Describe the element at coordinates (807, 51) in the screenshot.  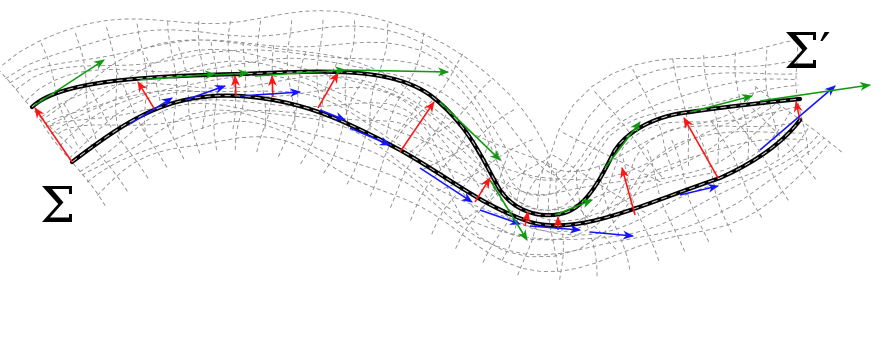
I see `upper-surface-label: Σ′` at that location.